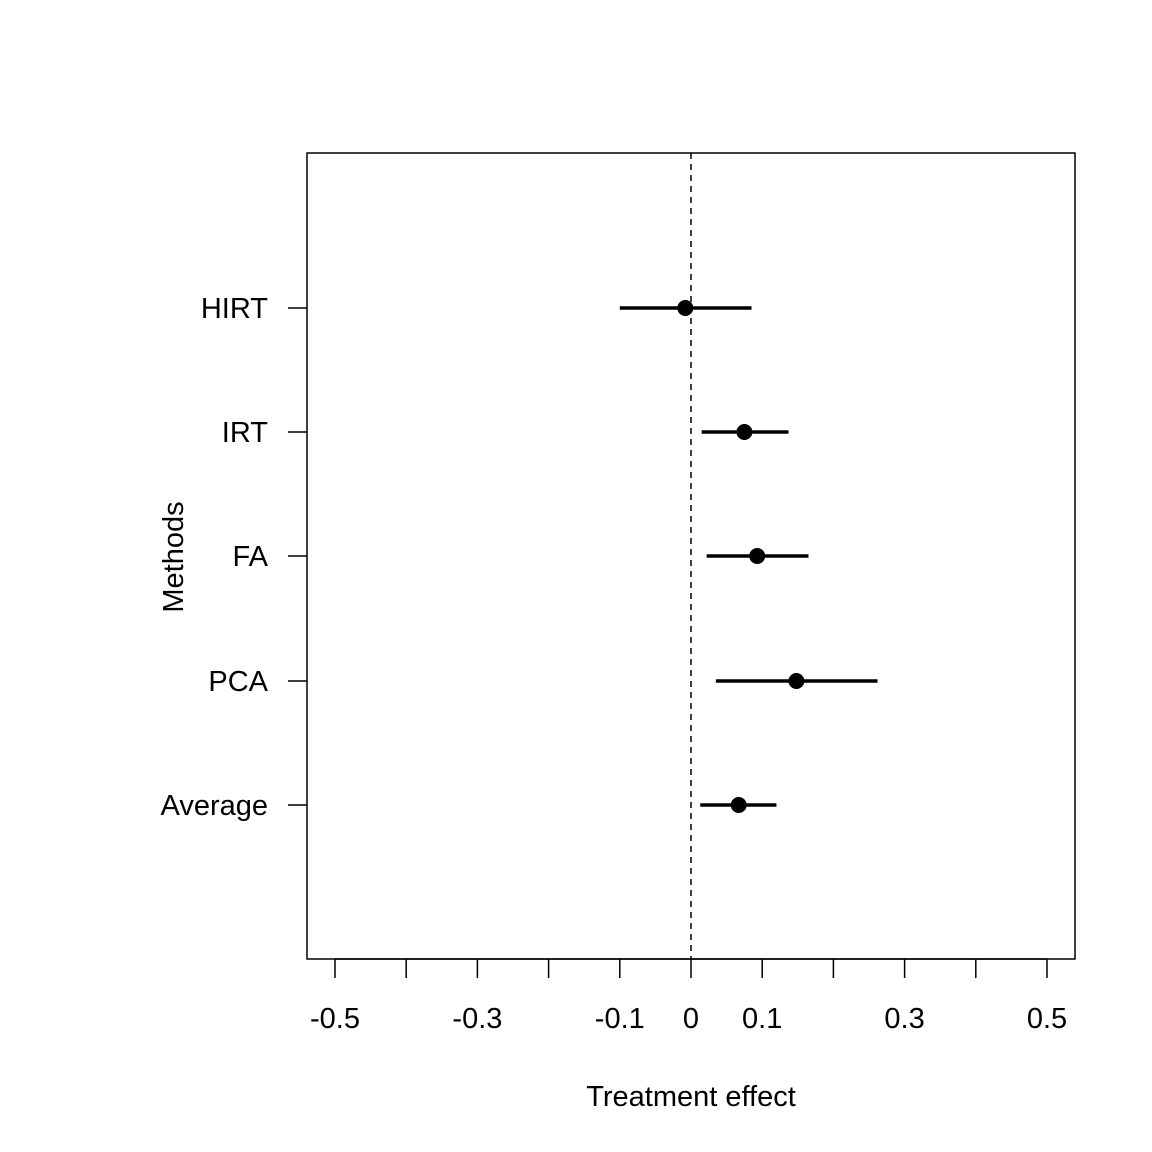  What do you see at coordinates (688, 996) in the screenshot?
I see `x-axis: -0.5 -0.3 -0.1 0 0.1 0.3 0.5` at bounding box center [688, 996].